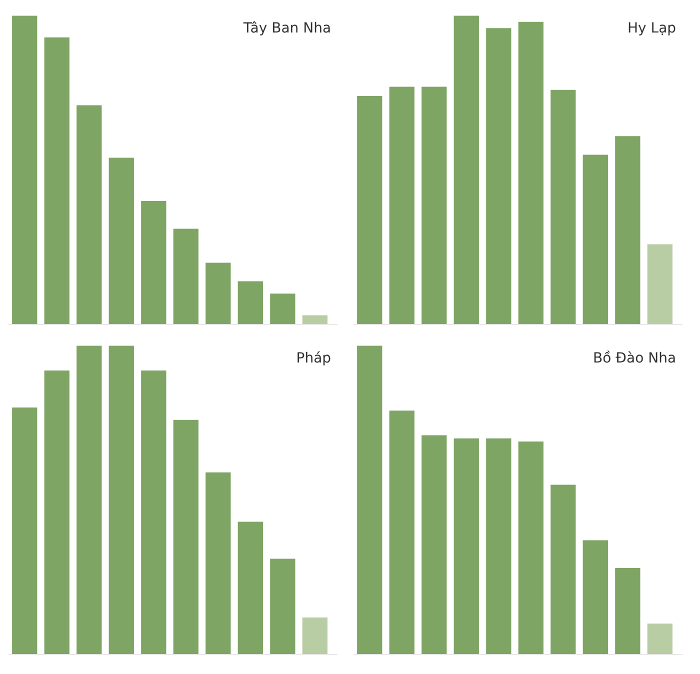 Image resolution: width=700 pixels, height=674 pixels. What do you see at coordinates (652, 28) in the screenshot?
I see `chart-title: Hy Lạp` at bounding box center [652, 28].